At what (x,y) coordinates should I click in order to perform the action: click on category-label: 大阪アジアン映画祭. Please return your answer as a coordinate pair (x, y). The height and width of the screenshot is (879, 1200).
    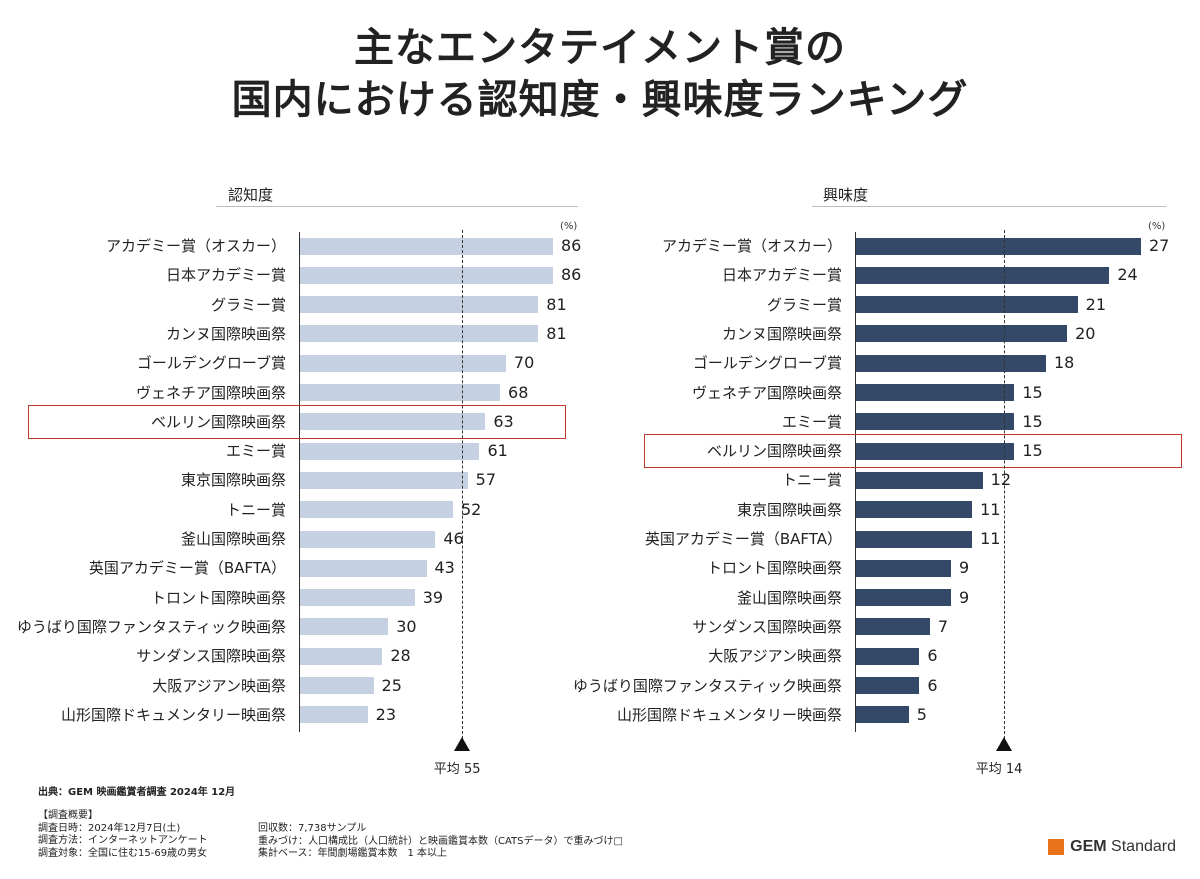
    Looking at the image, I should click on (219, 685).